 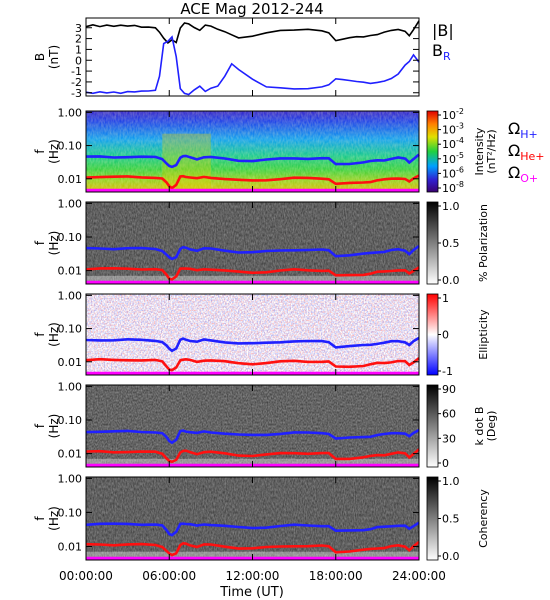 What do you see at coordinates (479, 426) in the screenshot?
I see `colorbar-label: k dot B` at bounding box center [479, 426].